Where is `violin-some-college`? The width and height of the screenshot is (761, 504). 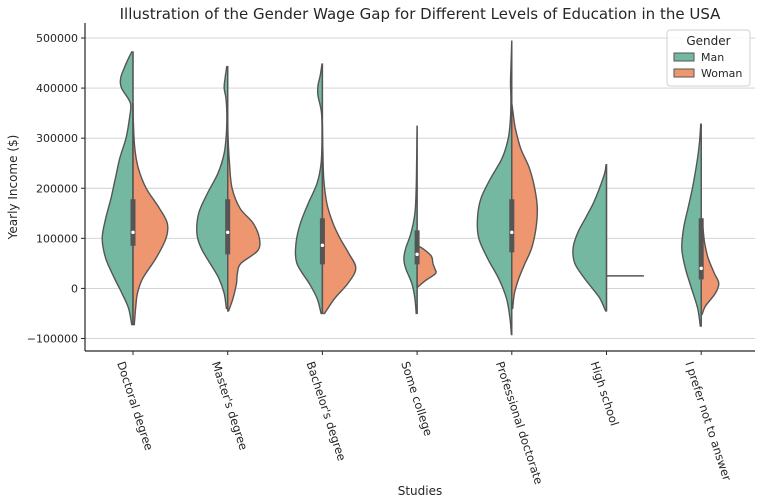 violin-some-college is located at coordinates (420, 220).